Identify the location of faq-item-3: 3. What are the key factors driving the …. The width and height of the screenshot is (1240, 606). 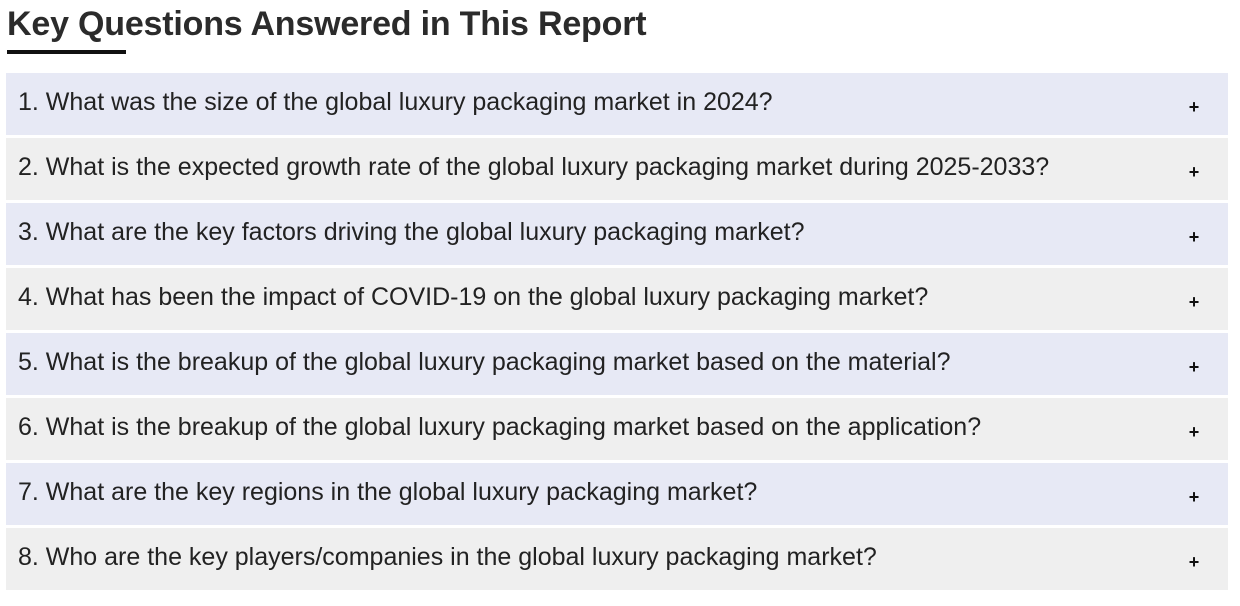
(617, 234).